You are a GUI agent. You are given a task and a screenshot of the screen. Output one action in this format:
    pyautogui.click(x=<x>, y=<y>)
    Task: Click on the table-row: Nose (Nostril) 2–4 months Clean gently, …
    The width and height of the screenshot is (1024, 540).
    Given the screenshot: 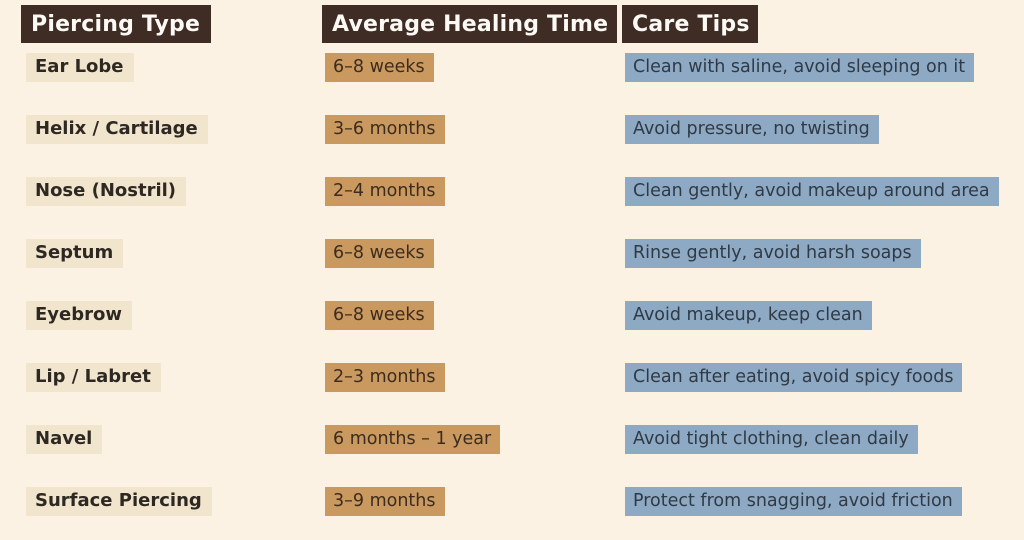 What is the action you would take?
    pyautogui.click(x=512, y=193)
    